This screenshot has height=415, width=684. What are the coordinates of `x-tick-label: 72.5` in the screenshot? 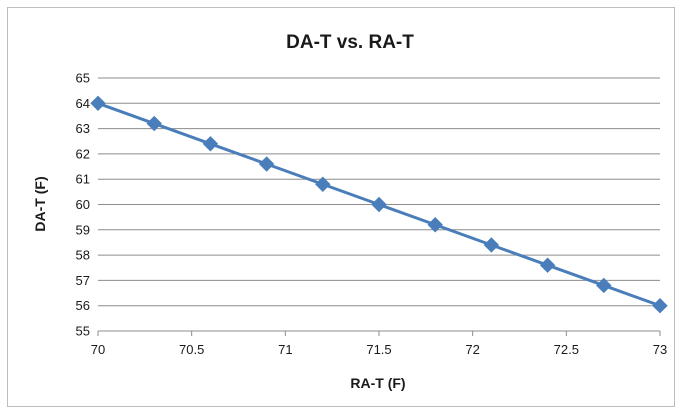 It's located at (566, 349).